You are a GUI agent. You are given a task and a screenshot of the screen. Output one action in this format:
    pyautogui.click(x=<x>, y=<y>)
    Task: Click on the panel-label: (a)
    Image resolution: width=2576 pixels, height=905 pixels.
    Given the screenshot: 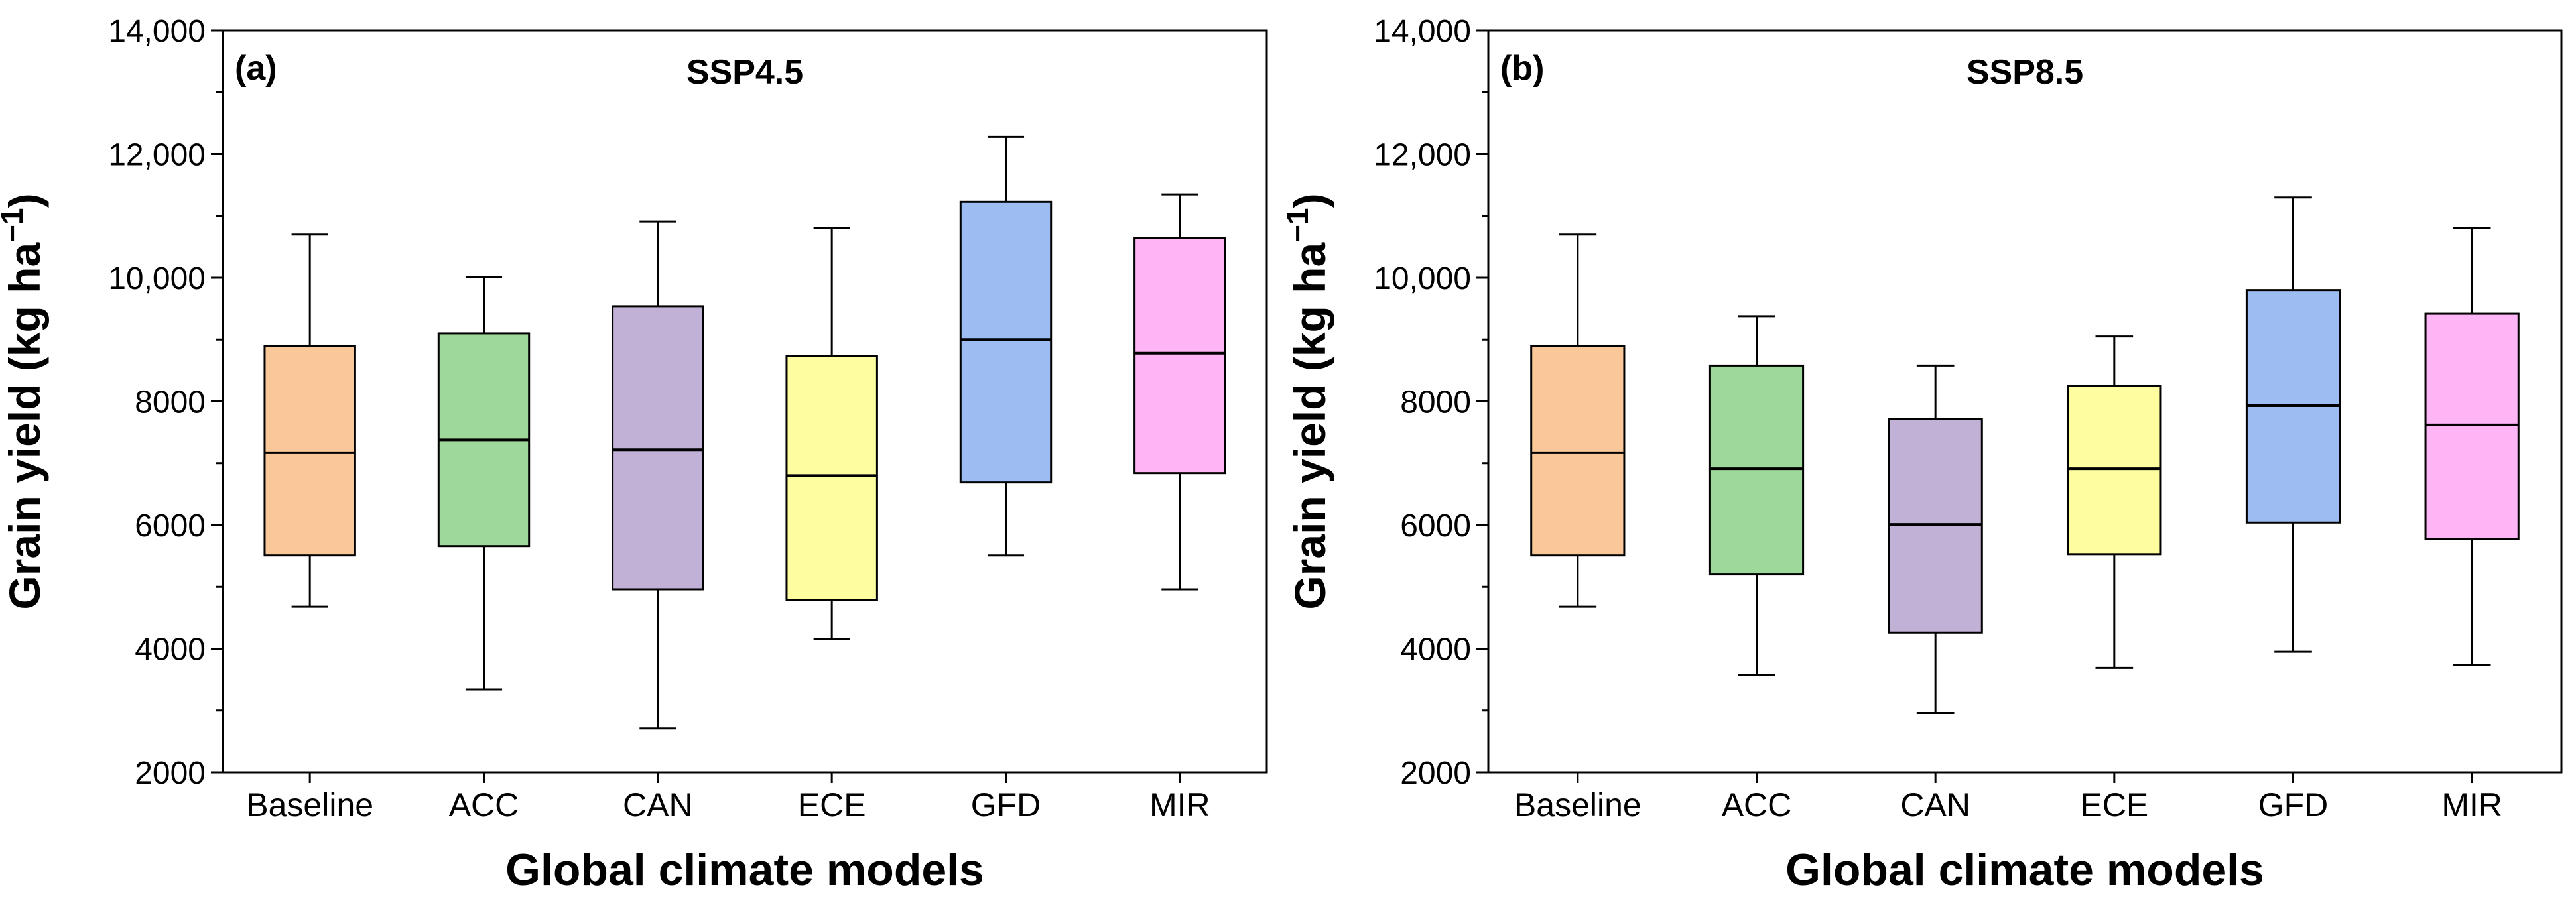 What is the action you would take?
    pyautogui.click(x=256, y=68)
    